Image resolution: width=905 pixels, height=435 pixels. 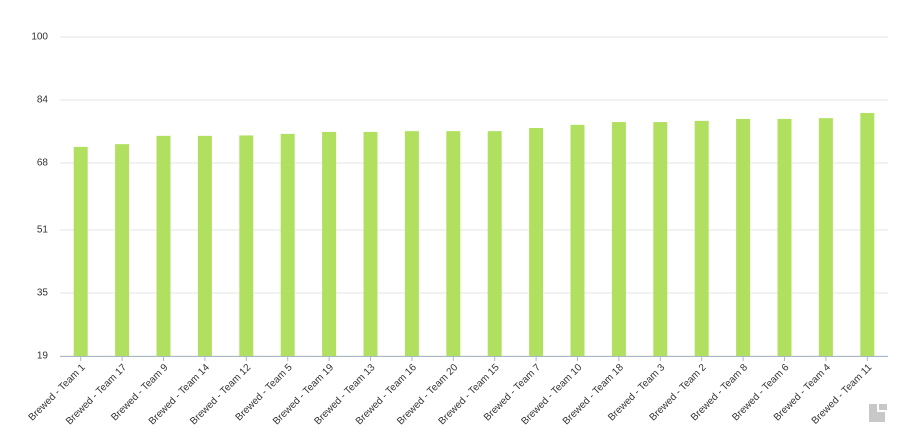 I want to click on y-tick-label: 51, so click(x=43, y=230).